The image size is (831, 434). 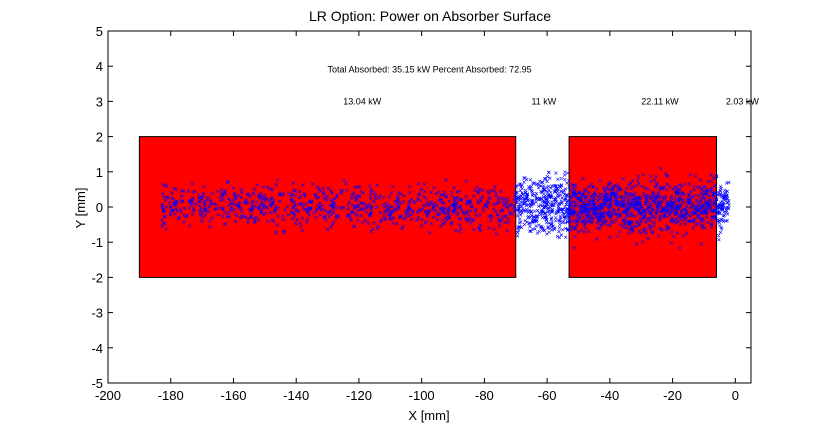 I want to click on y-tick-label: -2, so click(x=97, y=277).